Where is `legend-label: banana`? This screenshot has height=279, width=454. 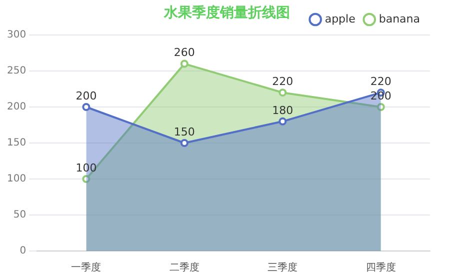 legend-label: banana is located at coordinates (399, 19).